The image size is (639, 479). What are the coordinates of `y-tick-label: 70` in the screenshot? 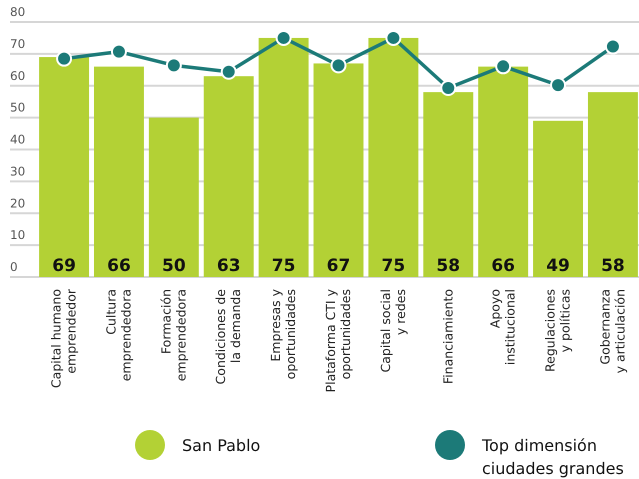 It's located at (18, 43).